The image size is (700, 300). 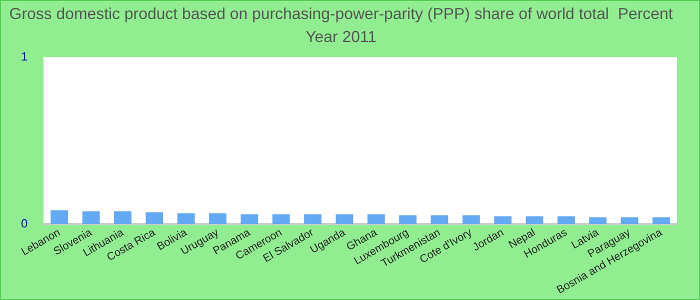 I want to click on y-tick-label: 0, so click(x=24, y=223).